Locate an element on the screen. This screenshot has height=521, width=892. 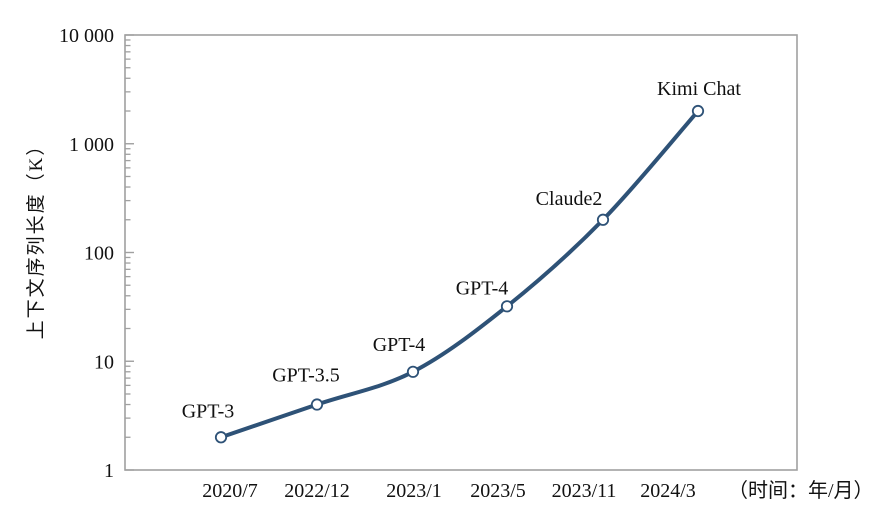
x-tick-label: 2020/7 is located at coordinates (230, 491).